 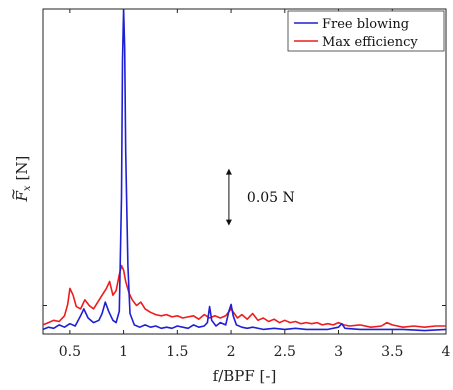 I want to click on x-axis-label: f/BPF [-], so click(x=245, y=376).